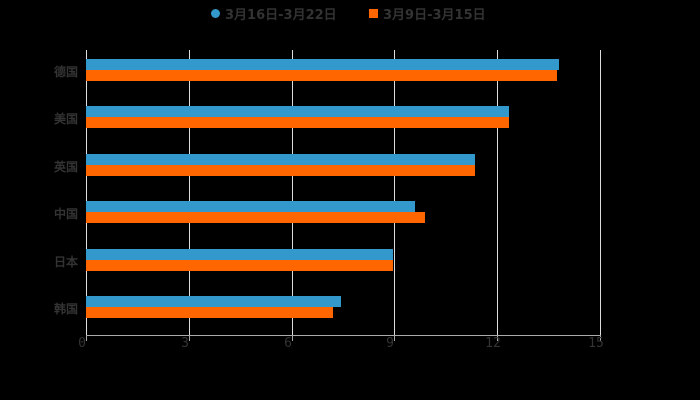 The height and width of the screenshot is (400, 700). Describe the element at coordinates (434, 15) in the screenshot. I see `legend-label: 3月9日-3月15日` at that location.